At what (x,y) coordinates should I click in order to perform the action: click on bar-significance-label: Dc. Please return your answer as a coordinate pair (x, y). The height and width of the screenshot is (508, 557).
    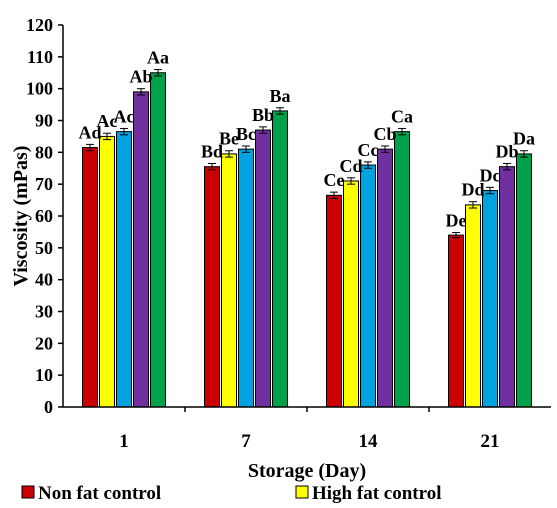
    Looking at the image, I should click on (490, 175).